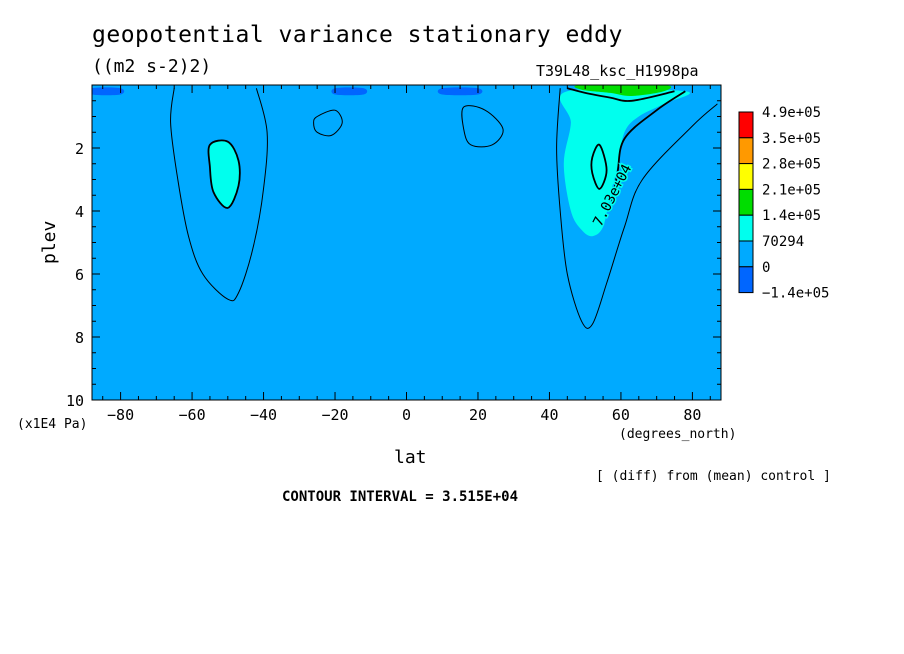  I want to click on colorbar-label: 70294, so click(783, 242).